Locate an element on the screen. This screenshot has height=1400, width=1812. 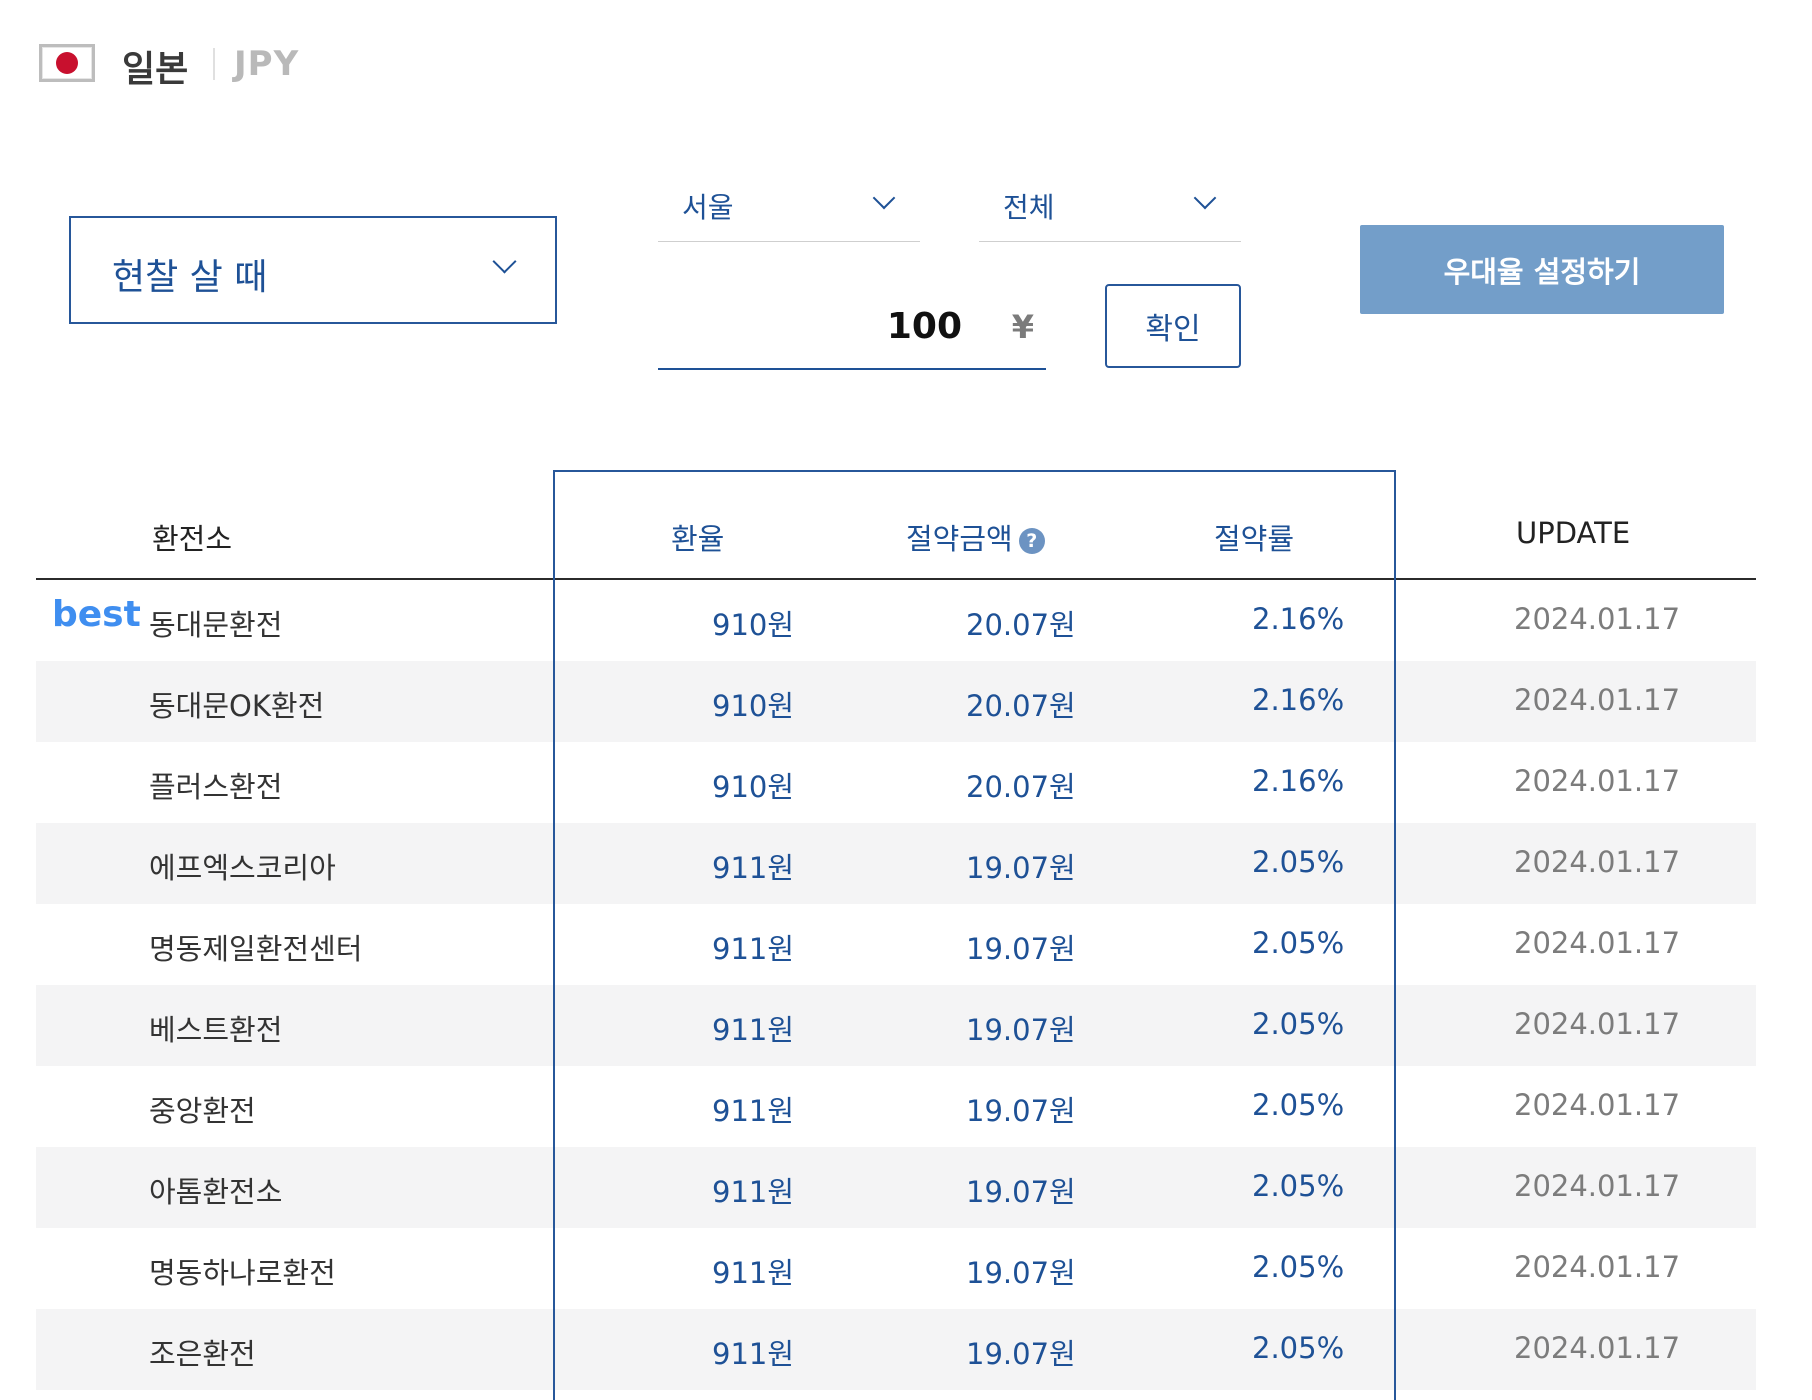
table-row: best 동대문환전 910원 20.07원 2.16% 2024.01.17 is located at coordinates (896, 620).